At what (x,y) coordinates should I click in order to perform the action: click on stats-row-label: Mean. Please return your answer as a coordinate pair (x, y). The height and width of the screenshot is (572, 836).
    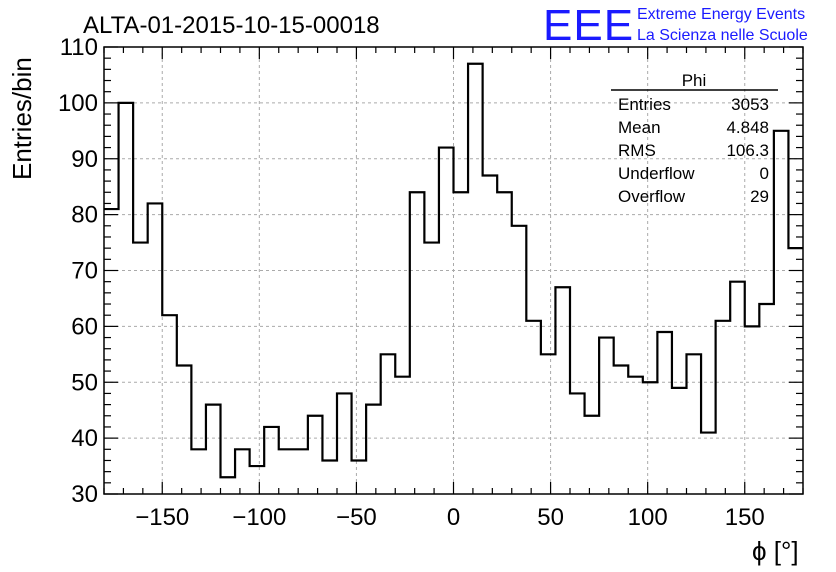
    Looking at the image, I should click on (639, 127).